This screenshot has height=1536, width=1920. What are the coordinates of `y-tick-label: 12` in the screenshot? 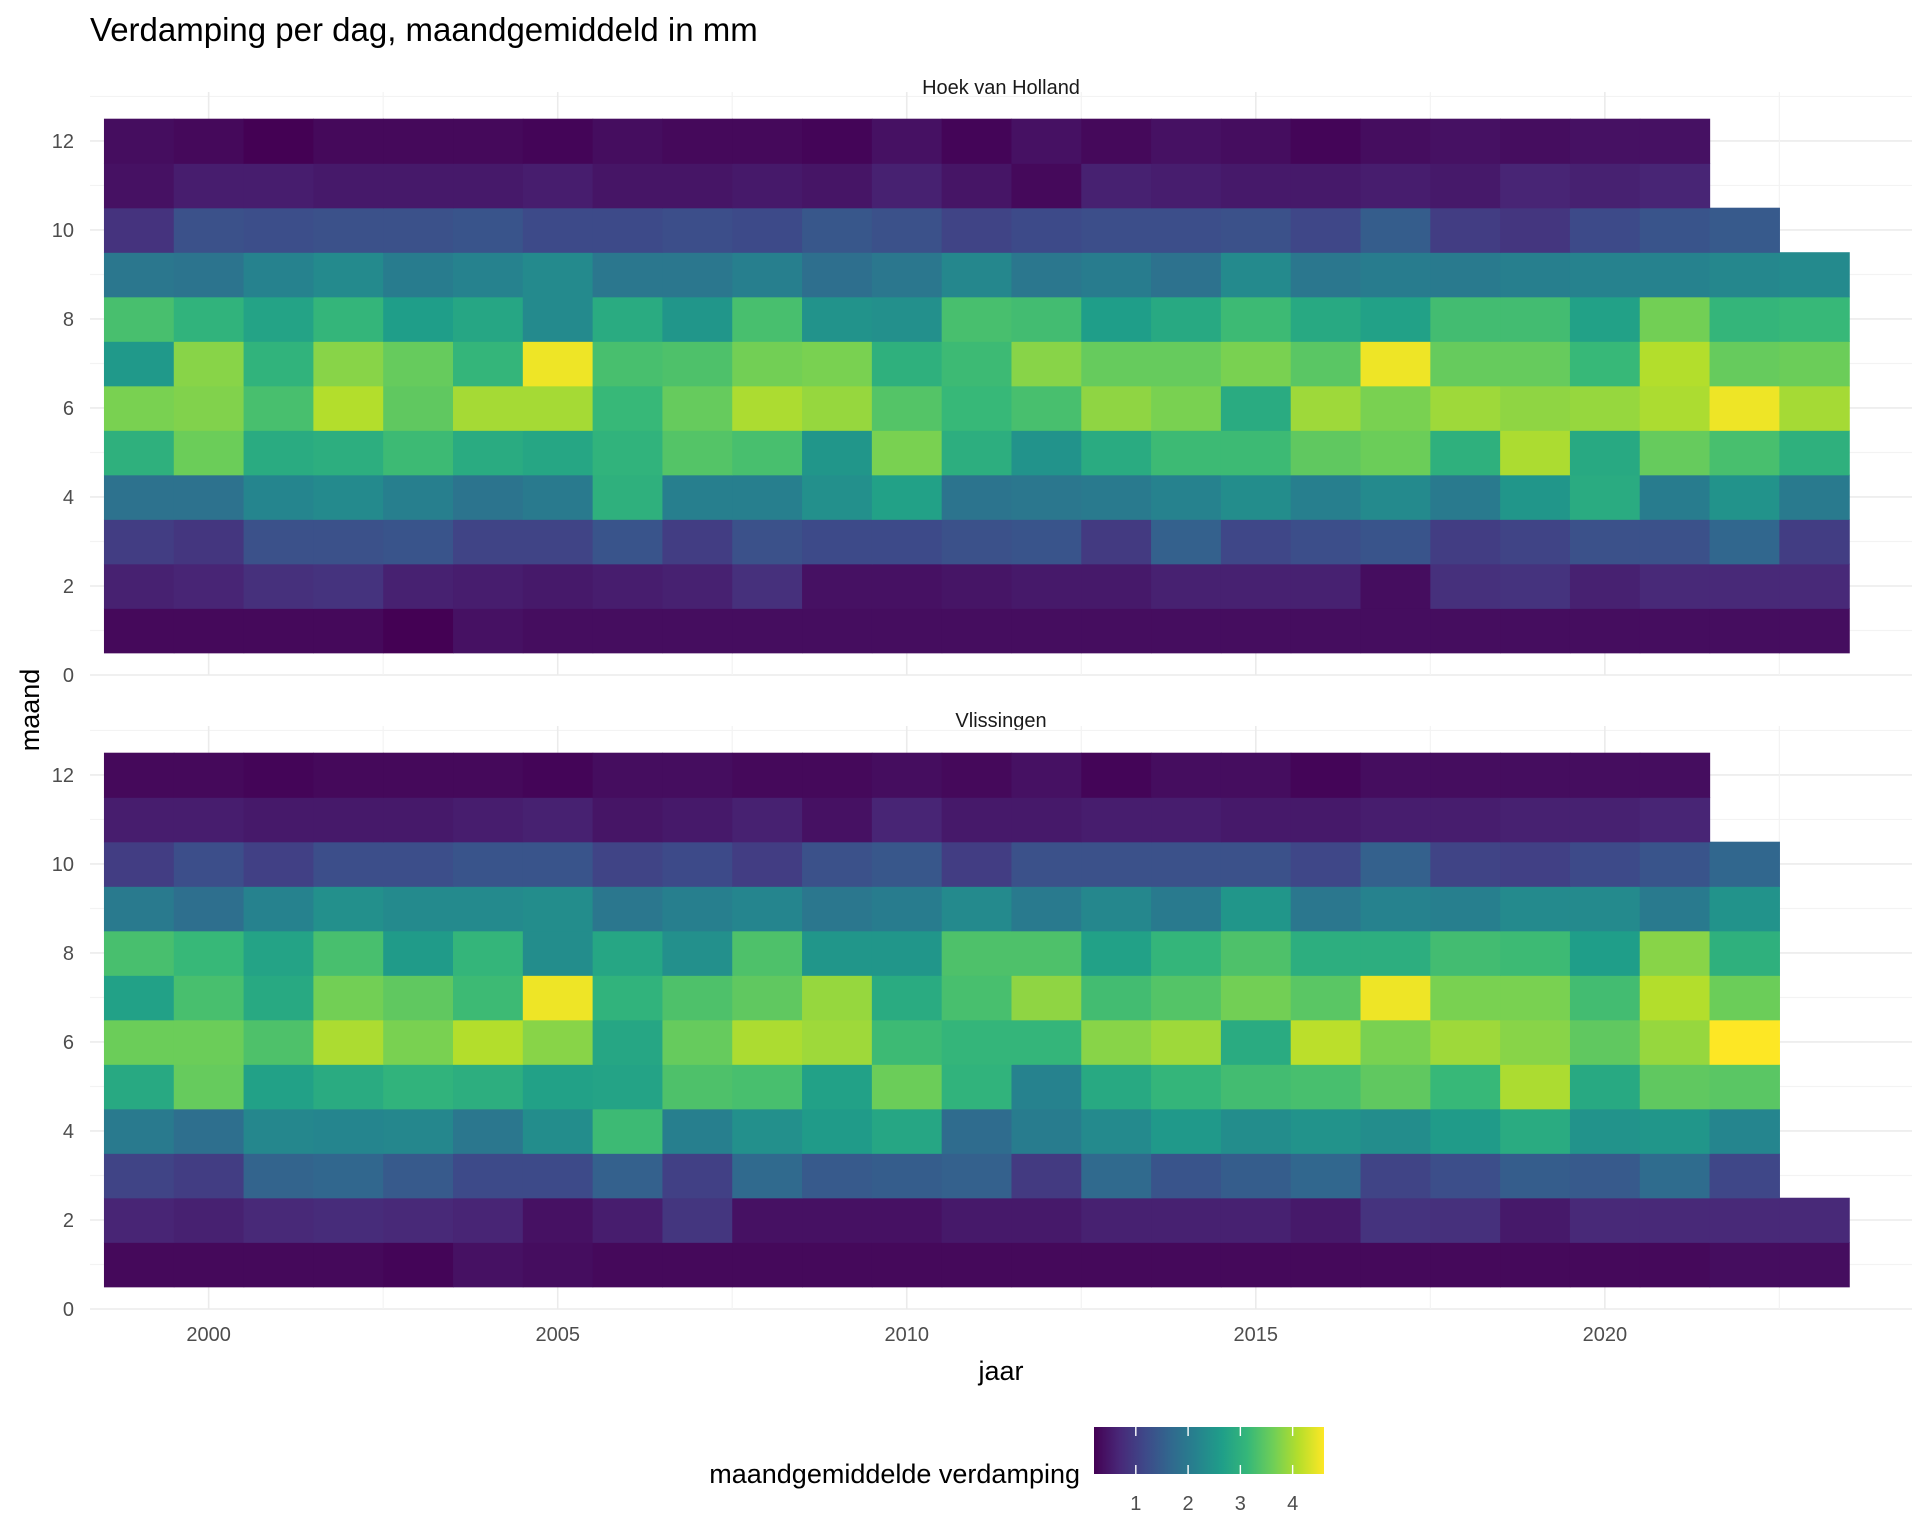 It's located at (63, 776).